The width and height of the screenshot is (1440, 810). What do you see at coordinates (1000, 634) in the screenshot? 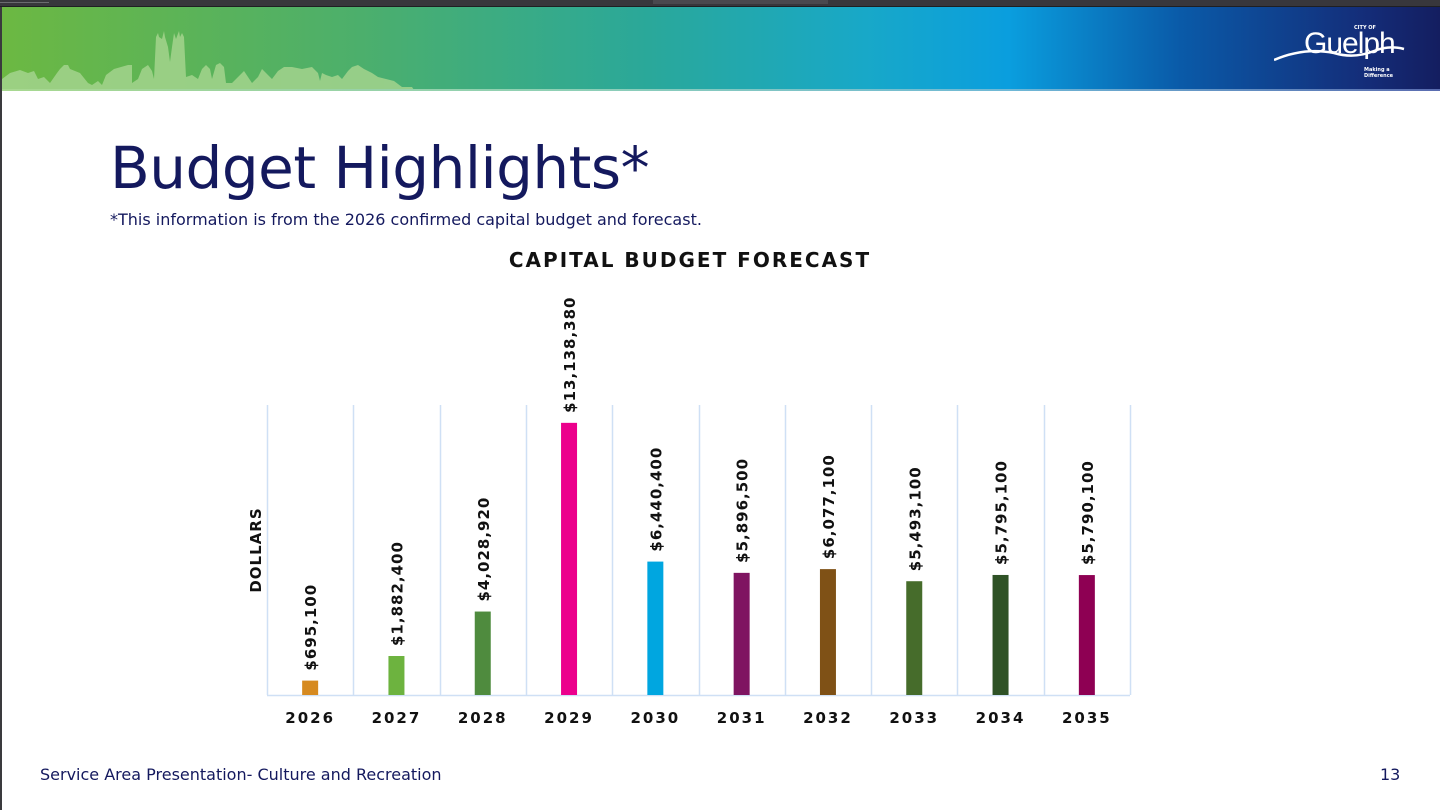
I see `bar-2034` at bounding box center [1000, 634].